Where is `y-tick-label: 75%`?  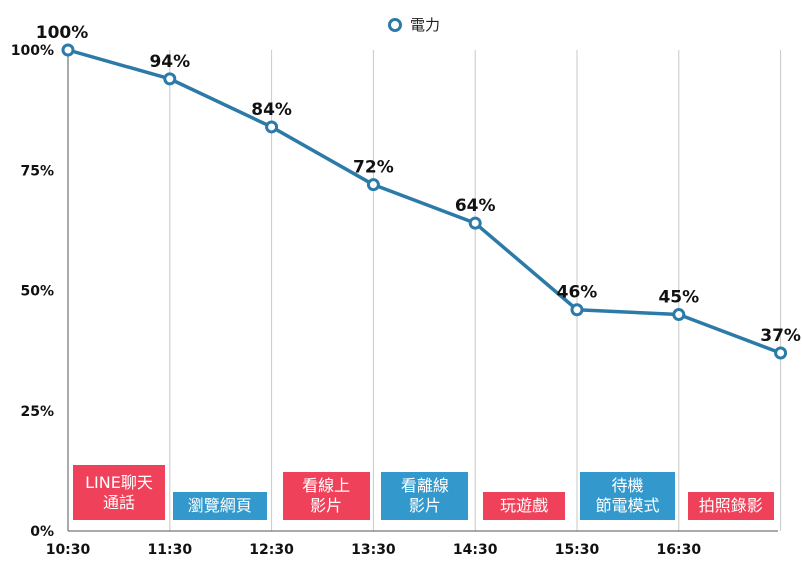 y-tick-label: 75% is located at coordinates (37, 171).